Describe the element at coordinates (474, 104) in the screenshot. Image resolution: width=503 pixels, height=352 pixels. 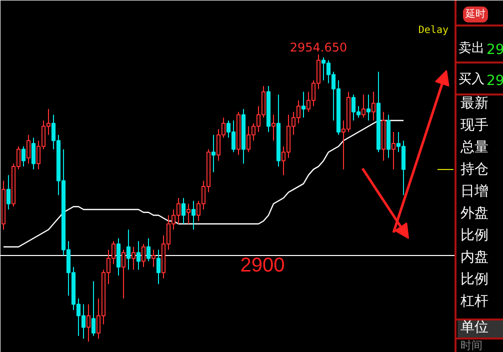
I see `text: 最新` at that location.